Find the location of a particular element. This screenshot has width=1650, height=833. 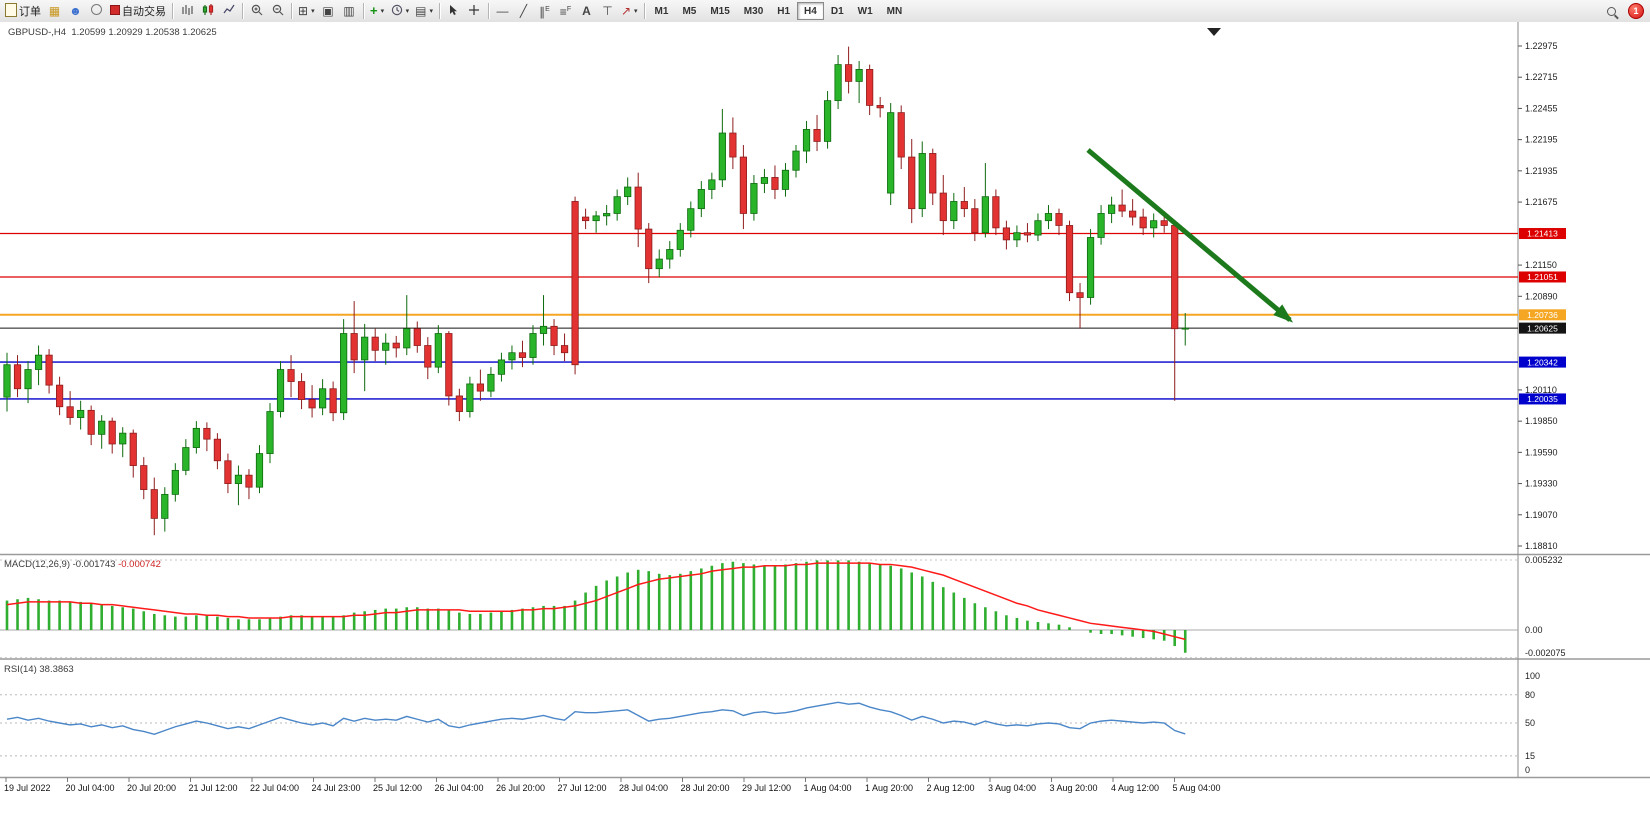

timeframe-button-M1: M1 is located at coordinates (662, 11).